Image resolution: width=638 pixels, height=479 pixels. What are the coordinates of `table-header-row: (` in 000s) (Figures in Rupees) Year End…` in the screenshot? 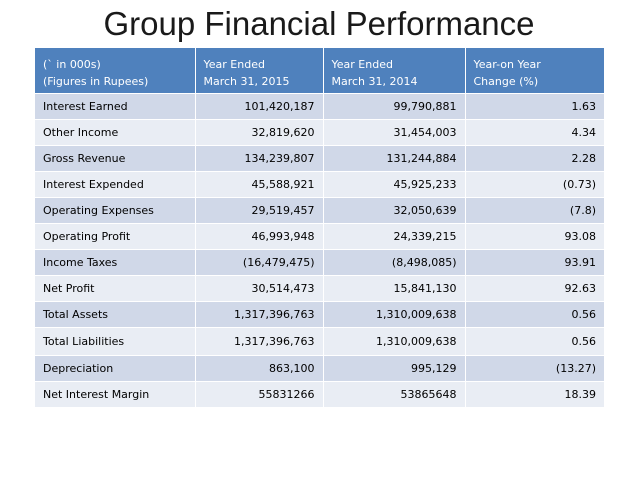 It's located at (319, 70).